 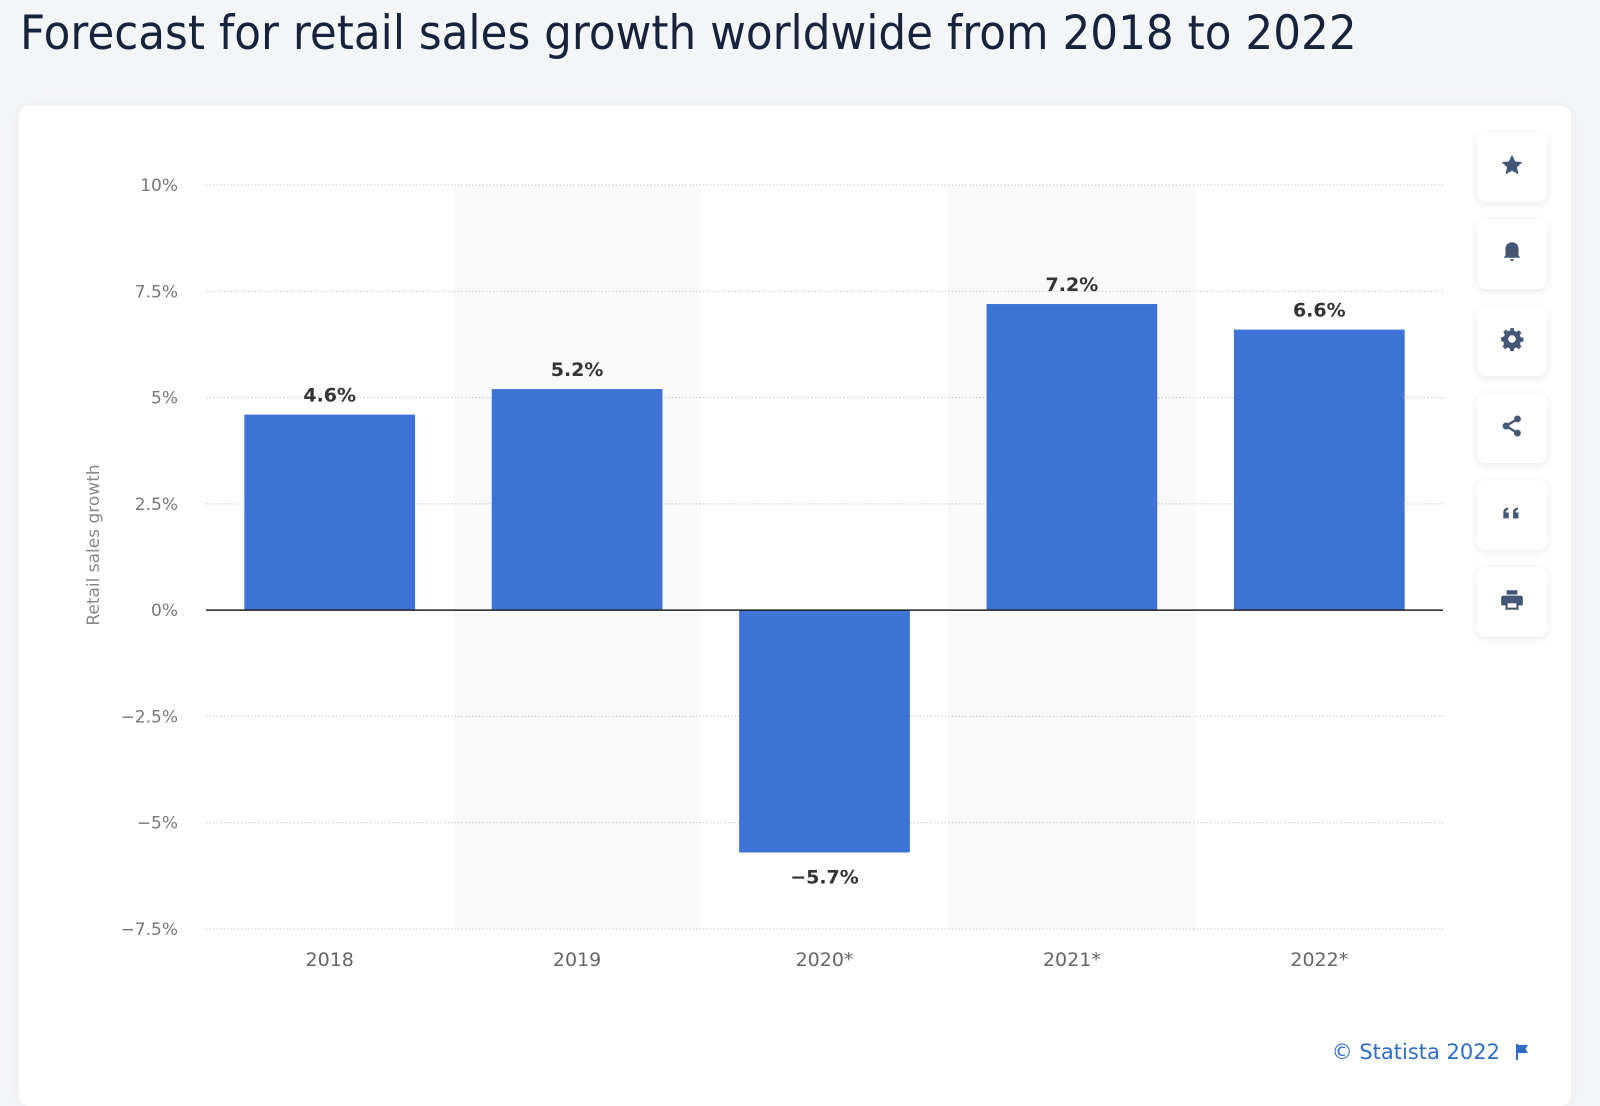 What do you see at coordinates (1319, 311) in the screenshot?
I see `data-label: 6.6%` at bounding box center [1319, 311].